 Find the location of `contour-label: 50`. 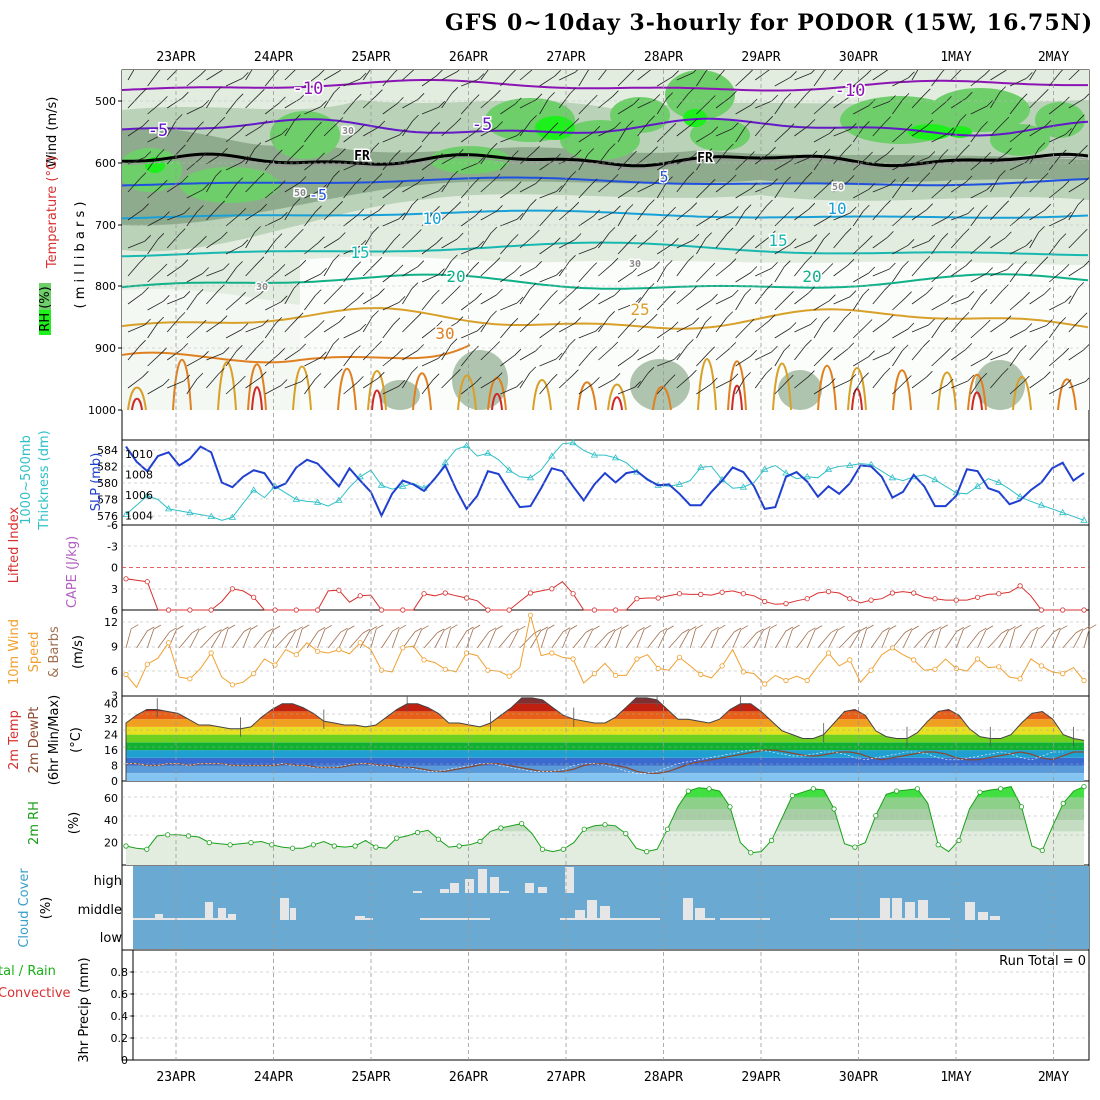

contour-label: 50 is located at coordinates (838, 187).